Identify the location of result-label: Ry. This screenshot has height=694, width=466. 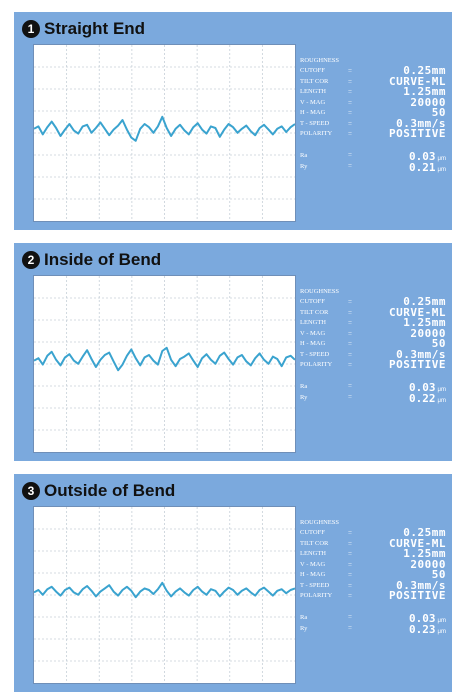
(304, 166).